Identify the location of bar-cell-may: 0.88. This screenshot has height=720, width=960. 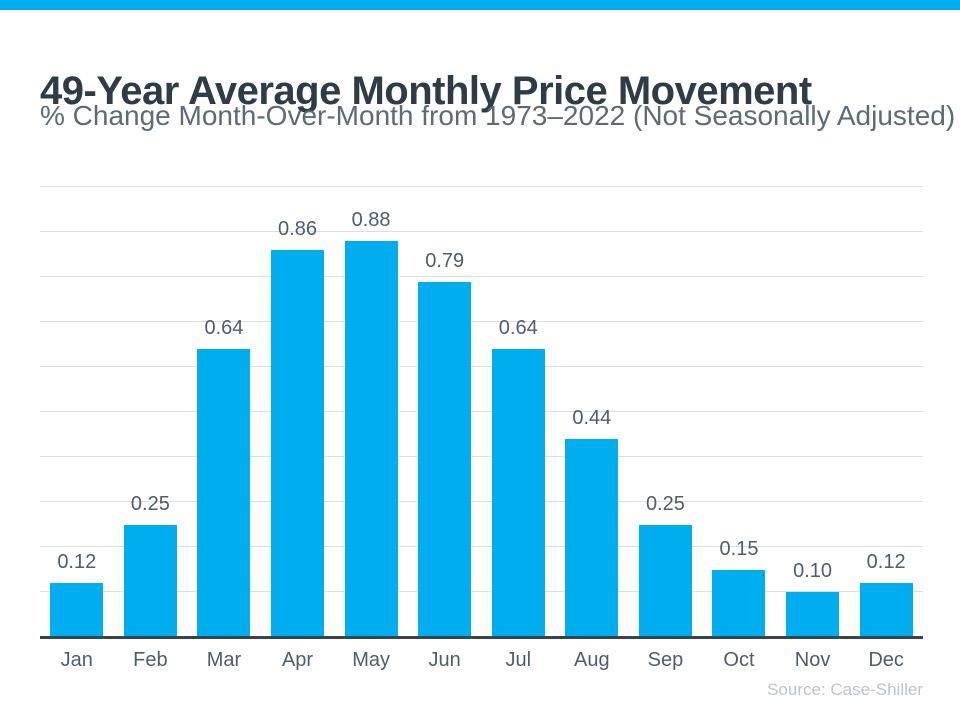
(371, 412).